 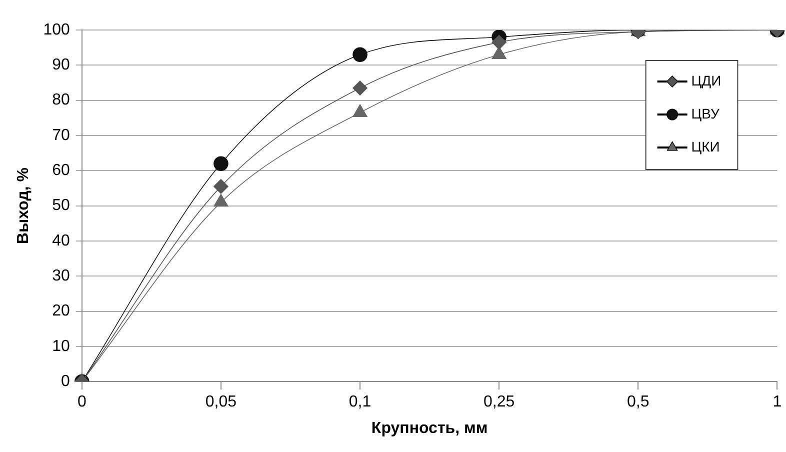 What do you see at coordinates (61, 311) in the screenshot?
I see `y-tick-label: 20` at bounding box center [61, 311].